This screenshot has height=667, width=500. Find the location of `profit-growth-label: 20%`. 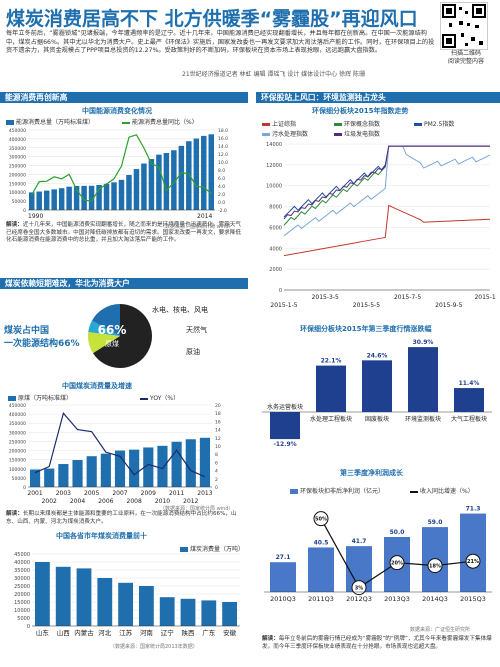

profit-growth-label: 20% is located at coordinates (397, 564).